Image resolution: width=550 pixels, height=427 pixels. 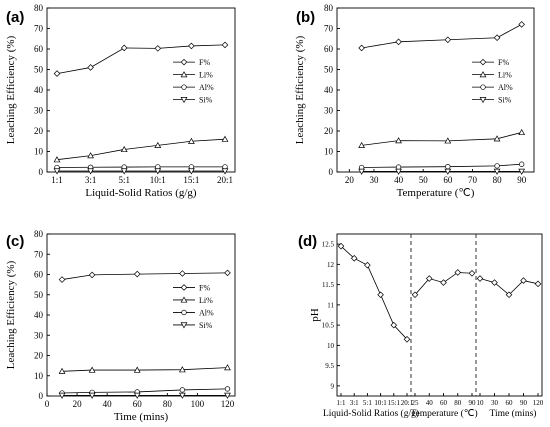 I want to click on y-tick-label: 12.5, so click(x=328, y=245).